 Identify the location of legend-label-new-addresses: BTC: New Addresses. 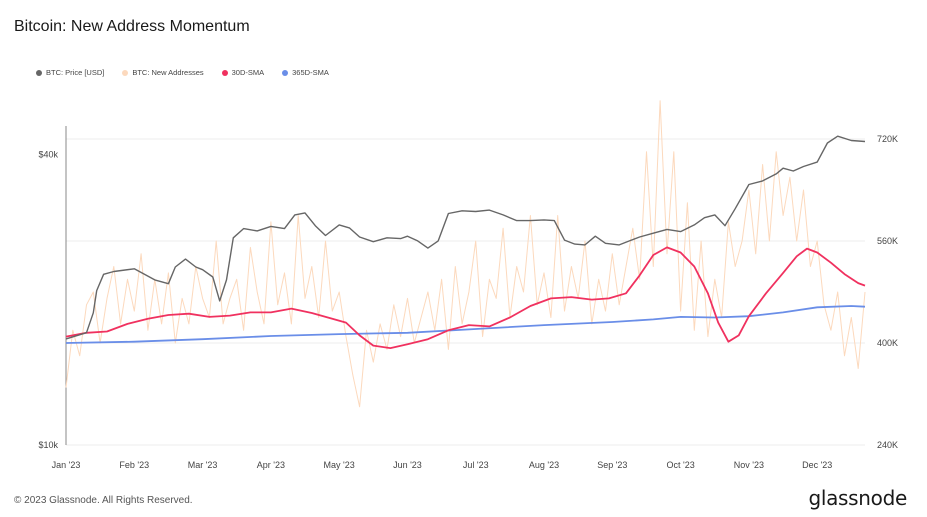
(168, 72).